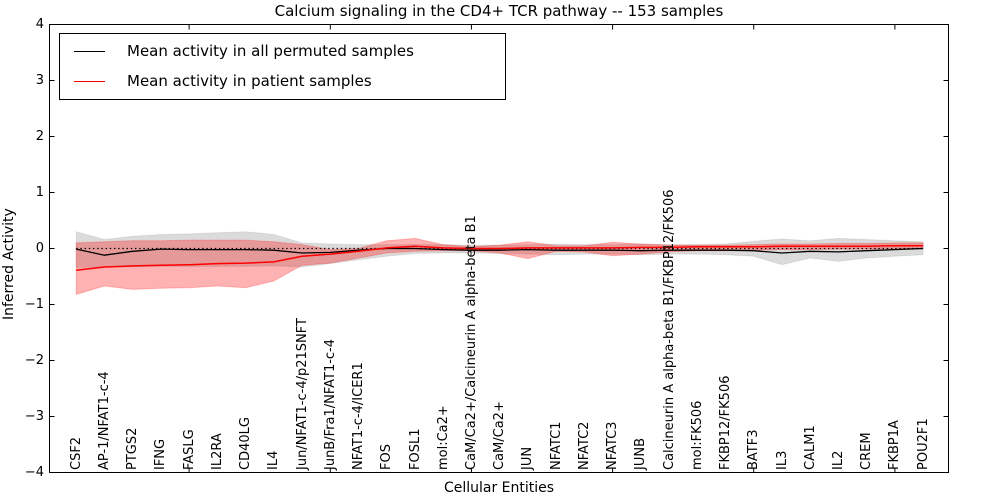  Describe the element at coordinates (499, 488) in the screenshot. I see `x-axis-label: Cellular Entities` at that location.